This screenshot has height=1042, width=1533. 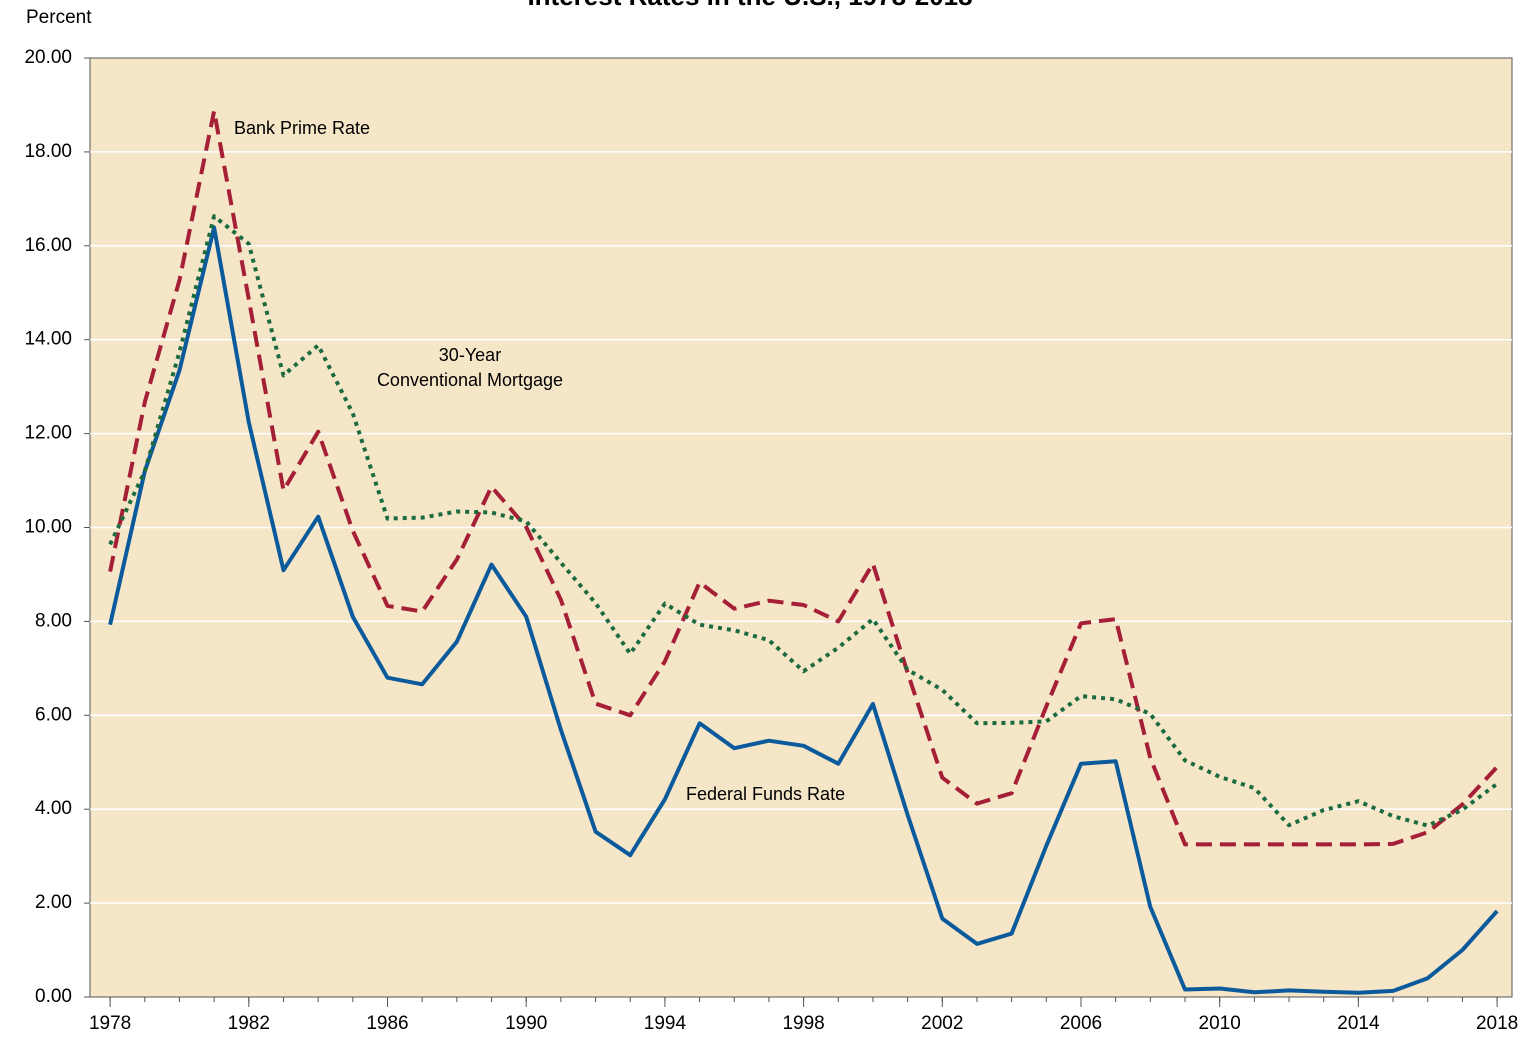 What do you see at coordinates (53, 808) in the screenshot?
I see `y-tick-label: 4.00` at bounding box center [53, 808].